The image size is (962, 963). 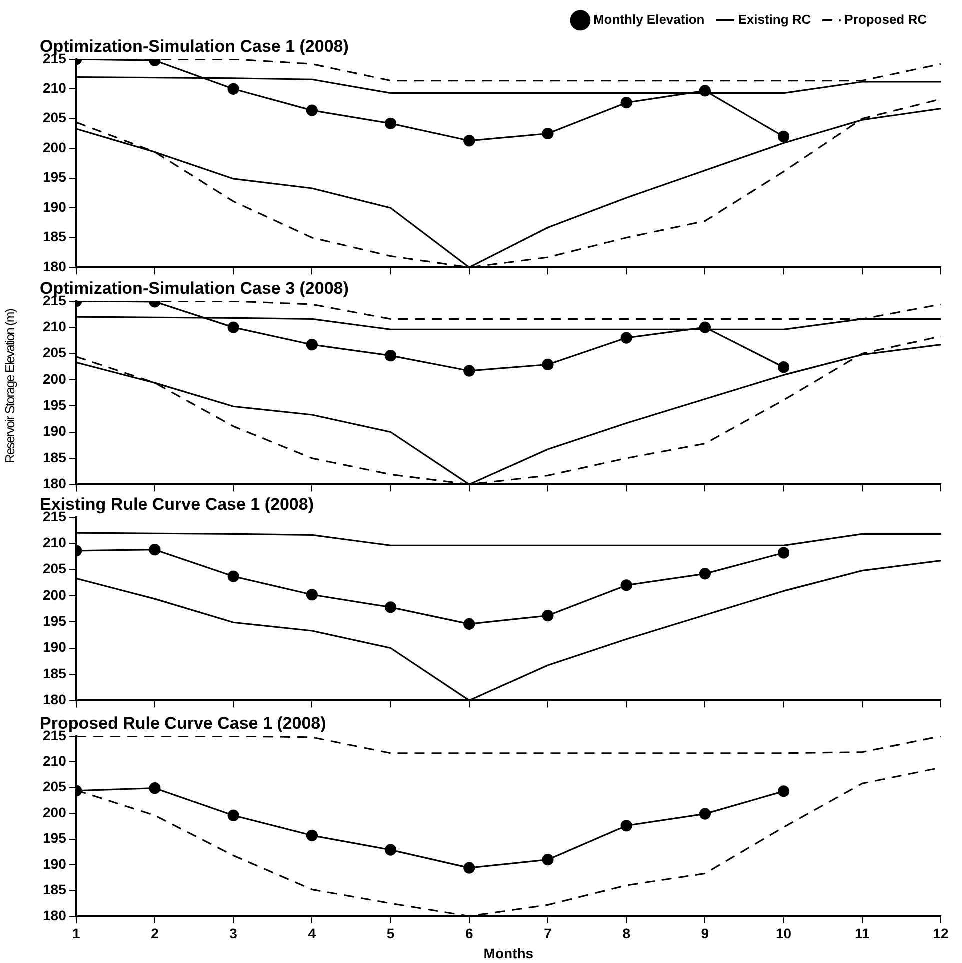 I want to click on x-tick-label: 3, so click(x=234, y=934).